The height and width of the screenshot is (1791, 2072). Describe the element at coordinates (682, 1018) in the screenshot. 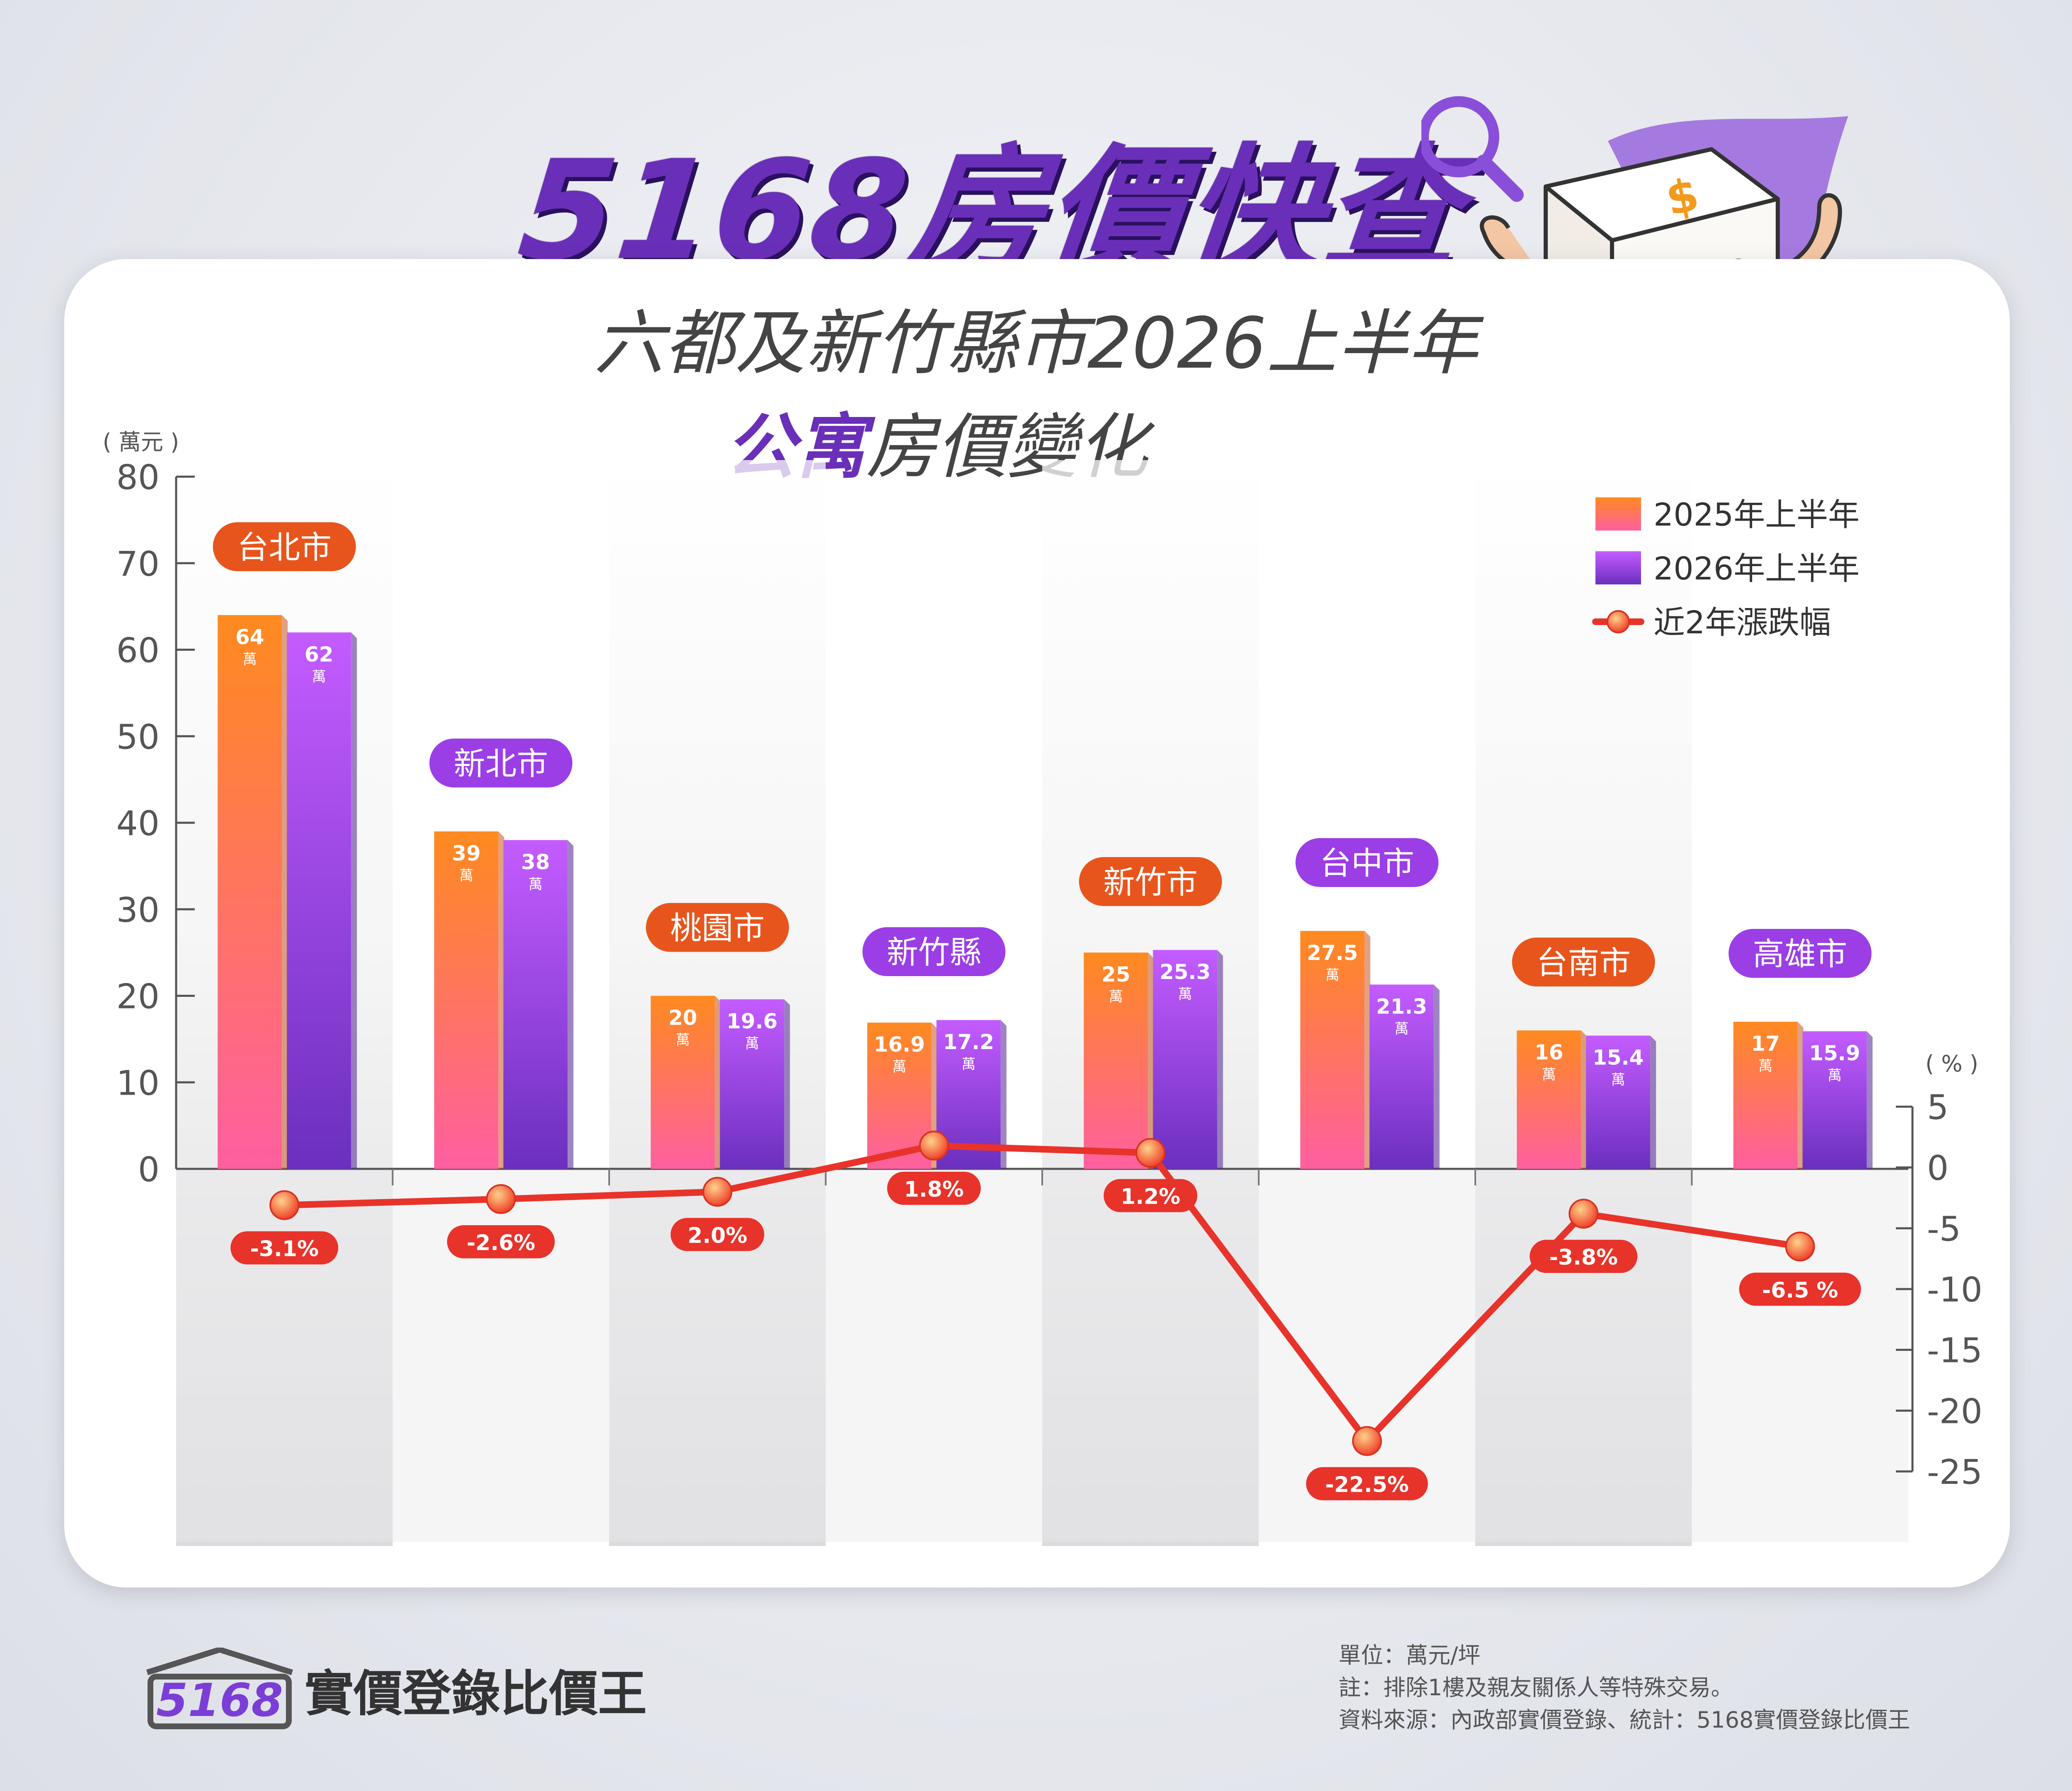

I see `bar-value-label: 20` at that location.